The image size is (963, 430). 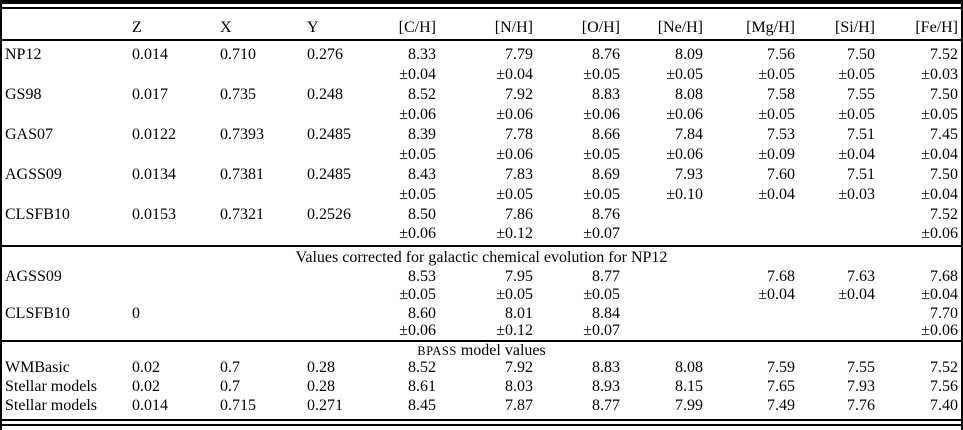 What do you see at coordinates (606, 386) in the screenshot?
I see `table-cell: 8.93` at bounding box center [606, 386].